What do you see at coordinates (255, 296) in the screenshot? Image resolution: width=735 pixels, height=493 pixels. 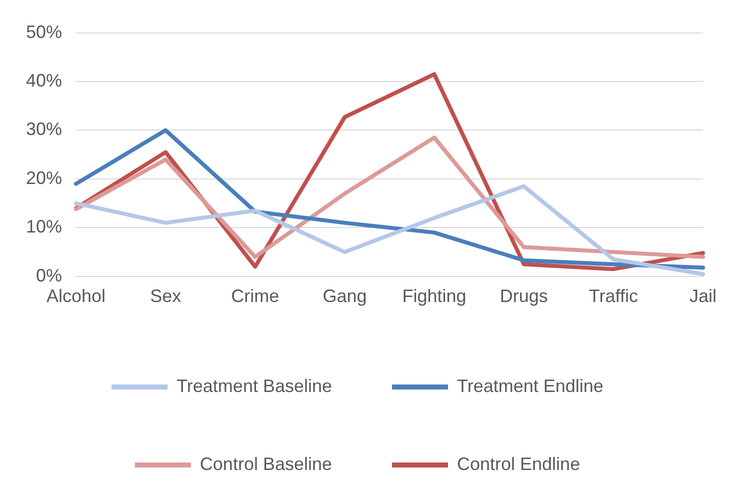 I see `x-tick-label: Crime` at bounding box center [255, 296].